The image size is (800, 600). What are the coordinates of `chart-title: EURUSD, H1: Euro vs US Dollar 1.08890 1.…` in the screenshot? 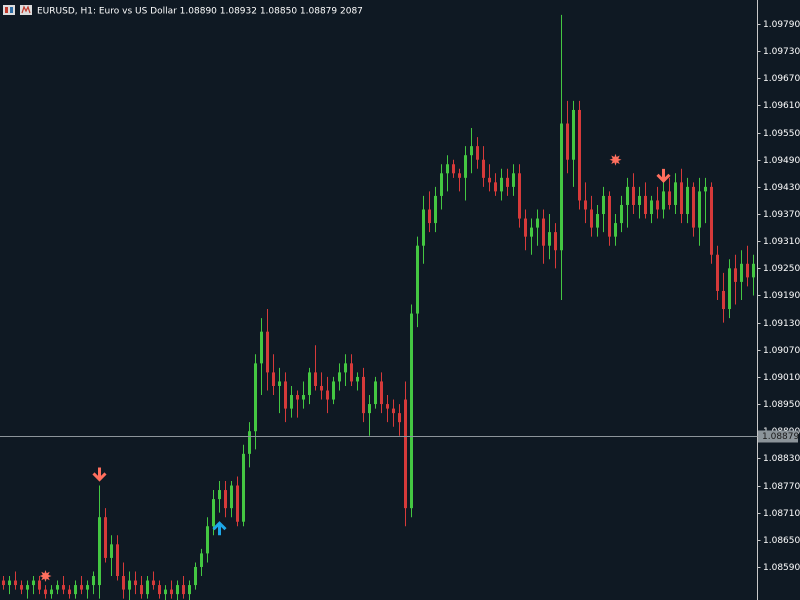 It's located at (200, 12).